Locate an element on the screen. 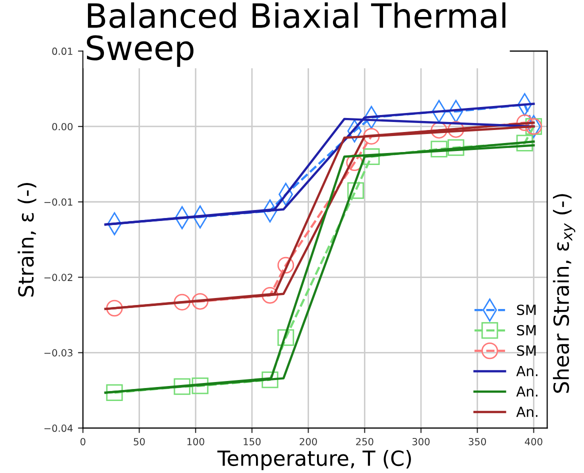  x-tick-label: 400 is located at coordinates (533, 442).